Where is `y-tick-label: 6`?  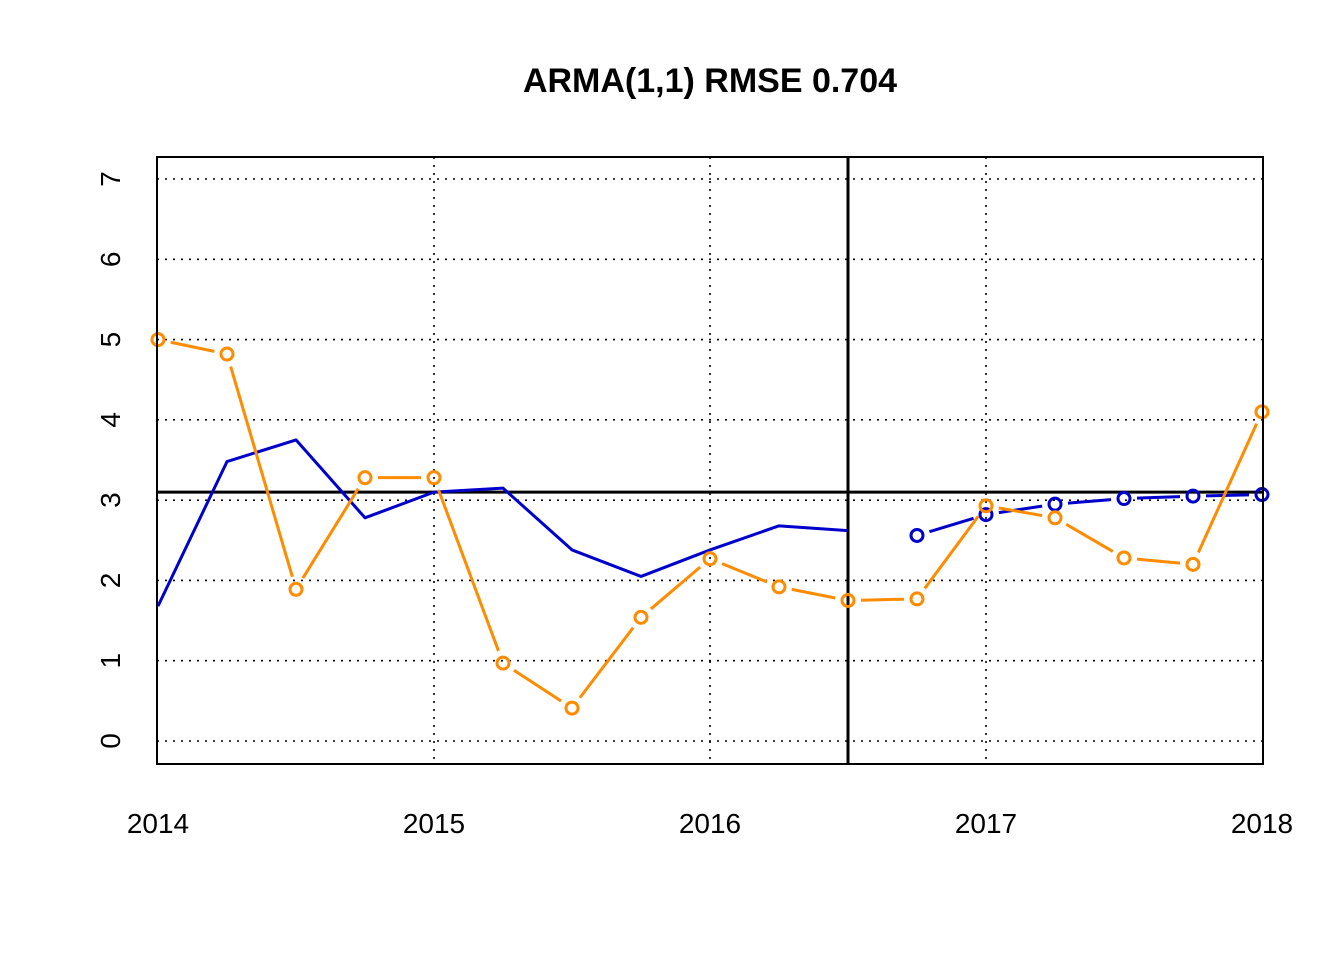
y-tick-label: 6 is located at coordinates (110, 259).